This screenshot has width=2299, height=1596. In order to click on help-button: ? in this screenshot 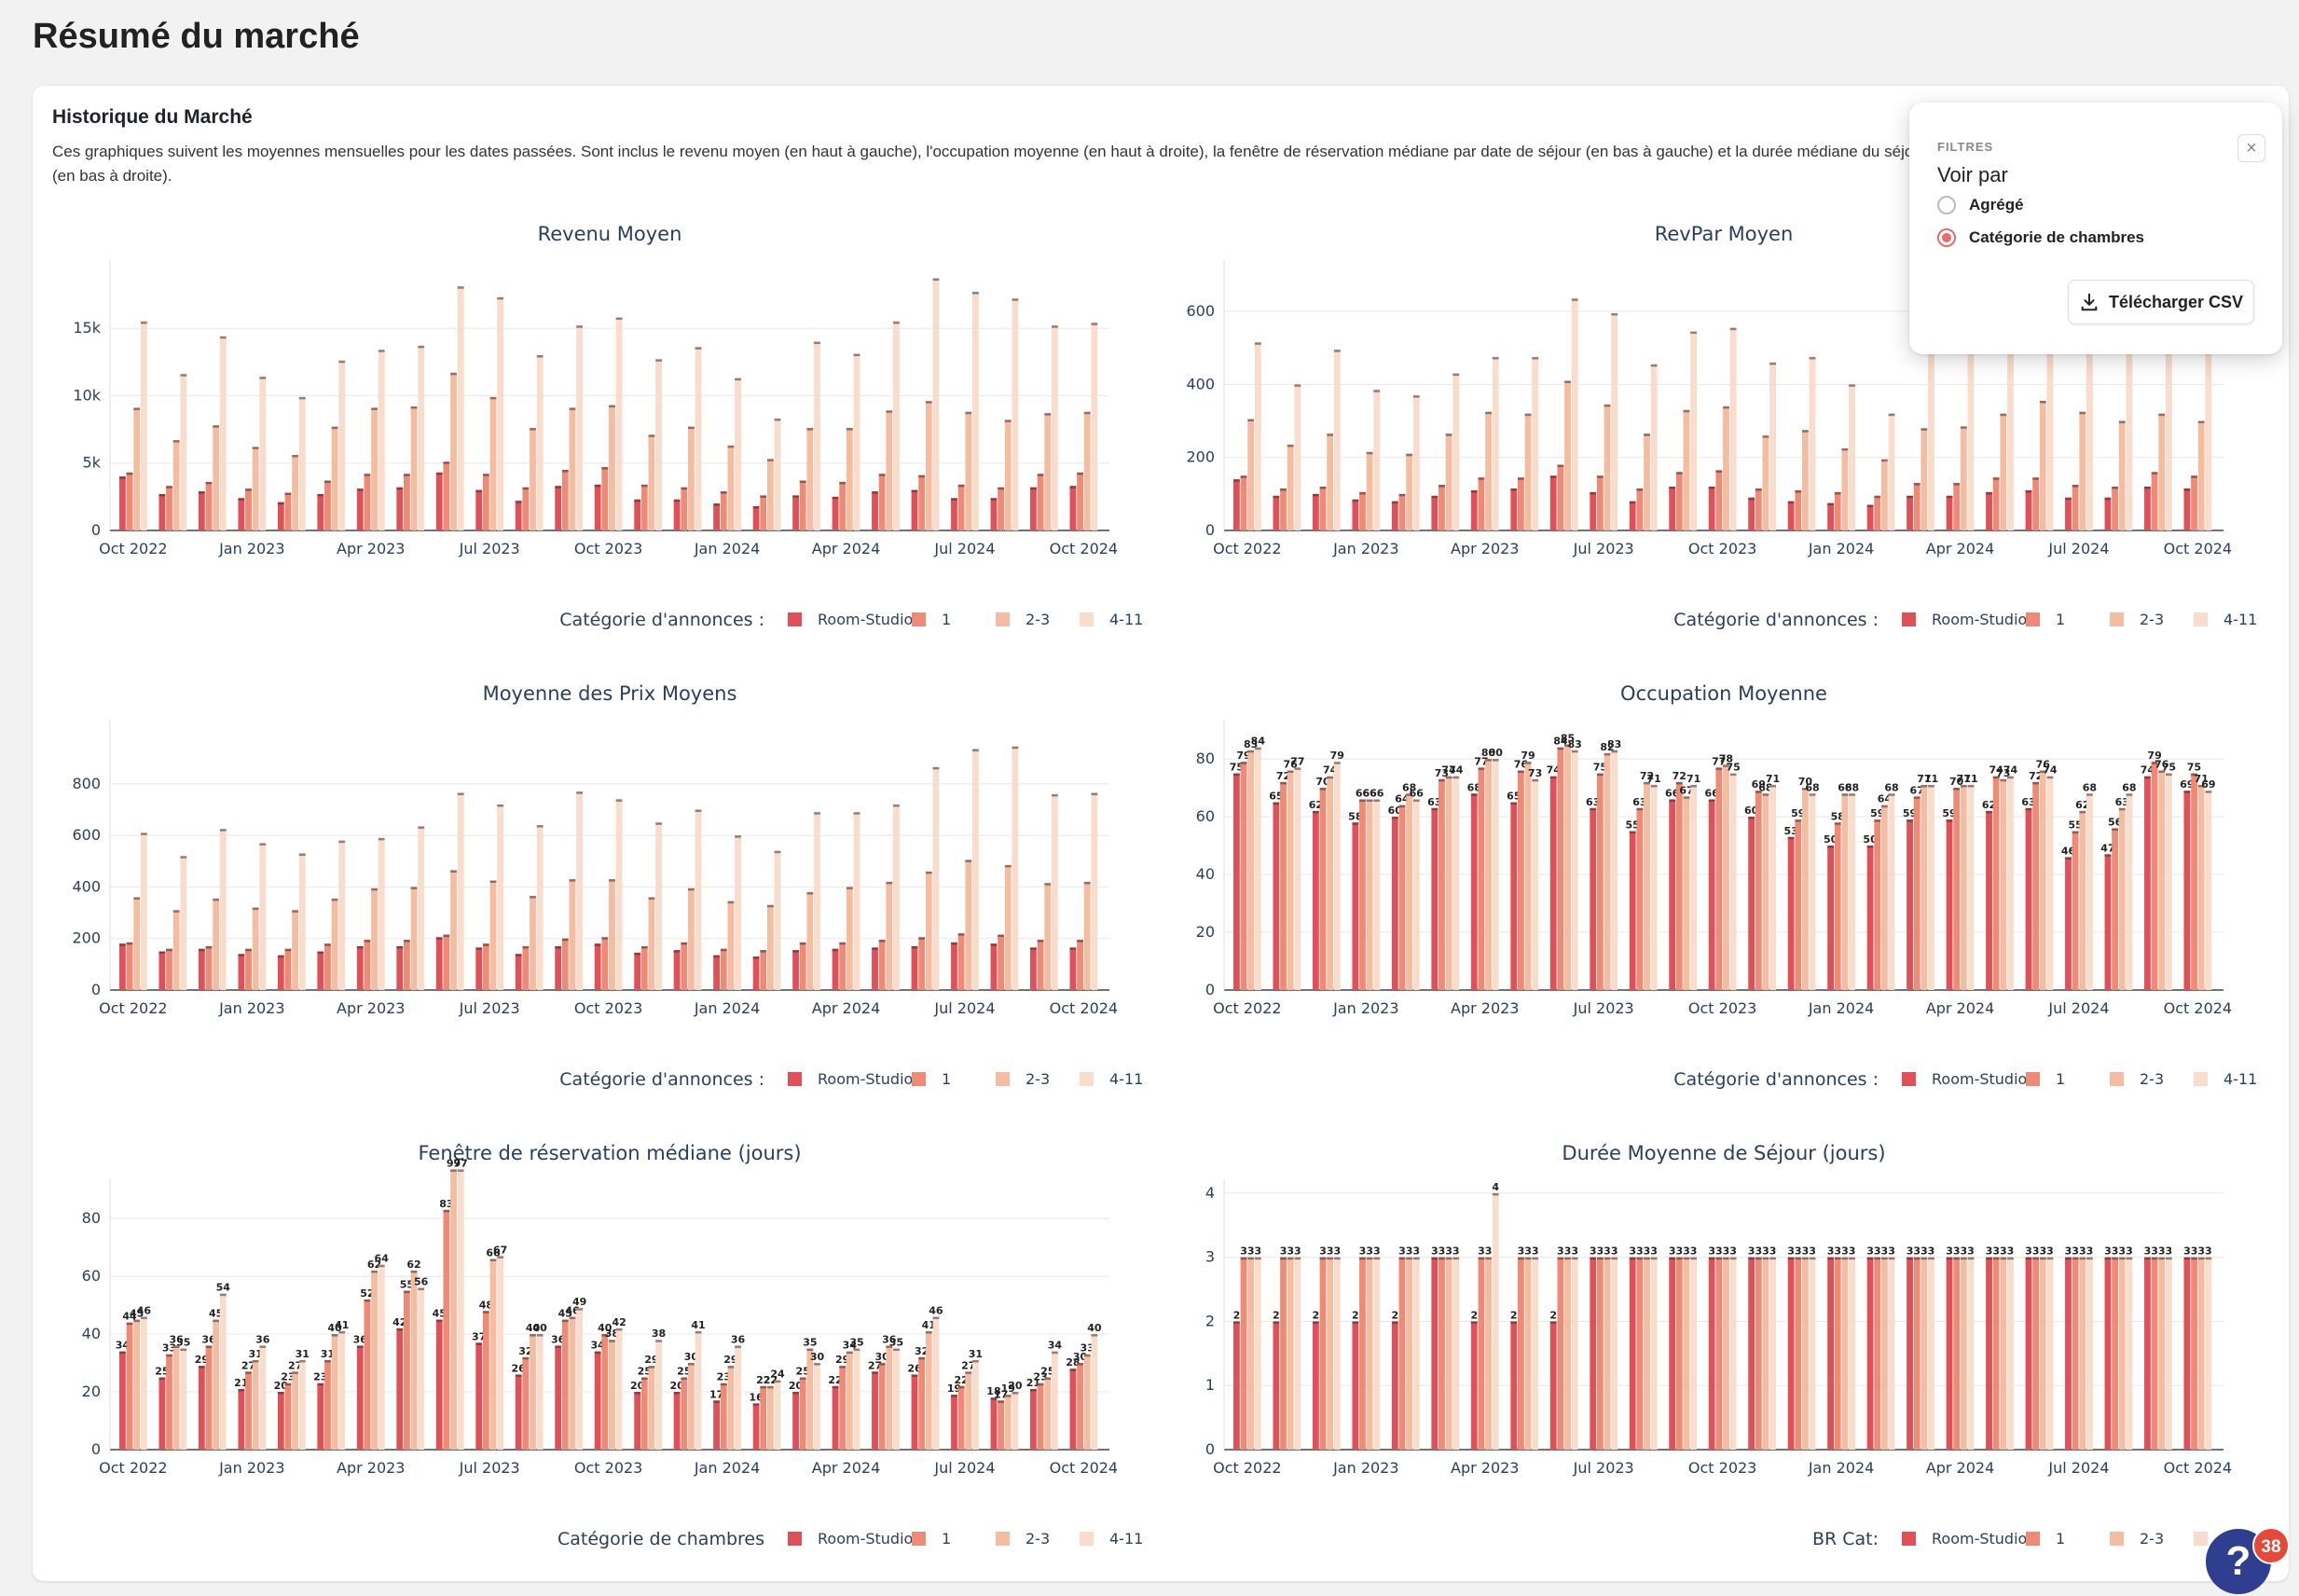, I will do `click(2238, 1561)`.